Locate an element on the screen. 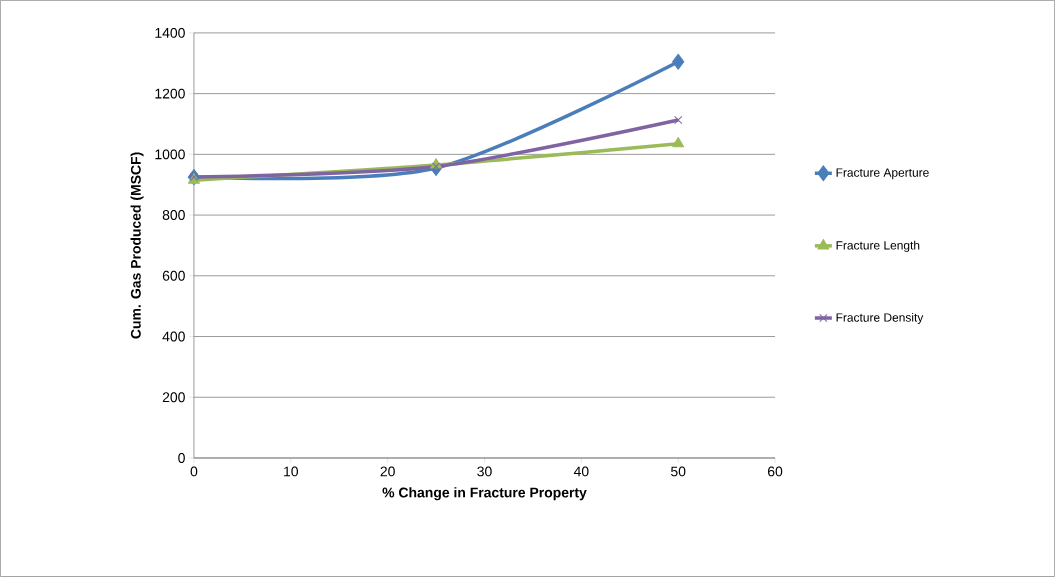 The image size is (1055, 577). y-tick-label: 200 is located at coordinates (173, 397).